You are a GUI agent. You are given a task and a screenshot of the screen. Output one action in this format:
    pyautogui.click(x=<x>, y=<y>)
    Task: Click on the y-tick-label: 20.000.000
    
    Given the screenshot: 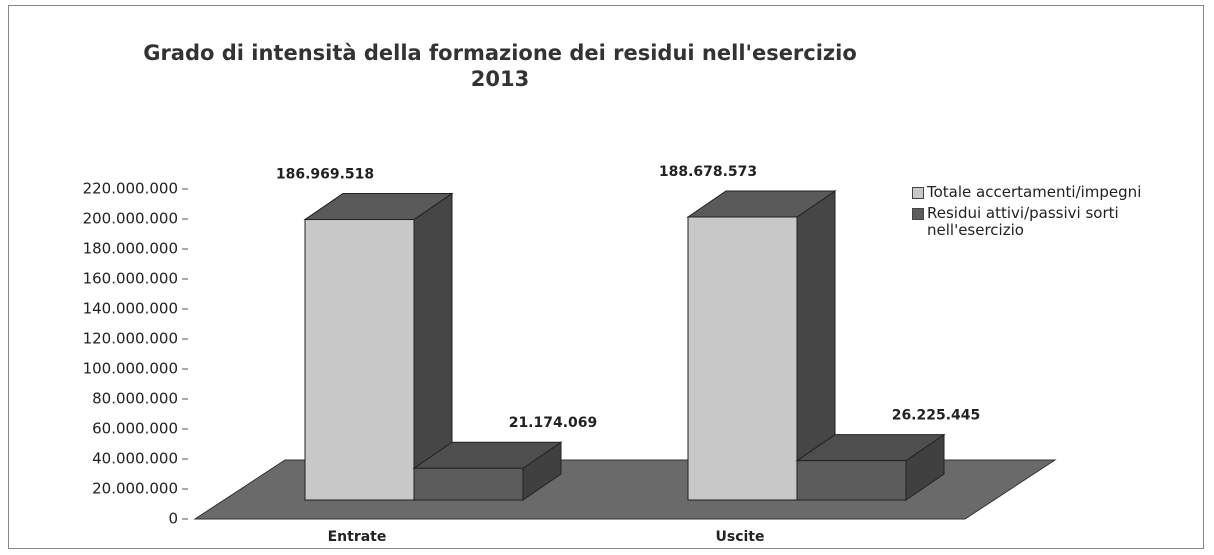 What is the action you would take?
    pyautogui.click(x=135, y=489)
    